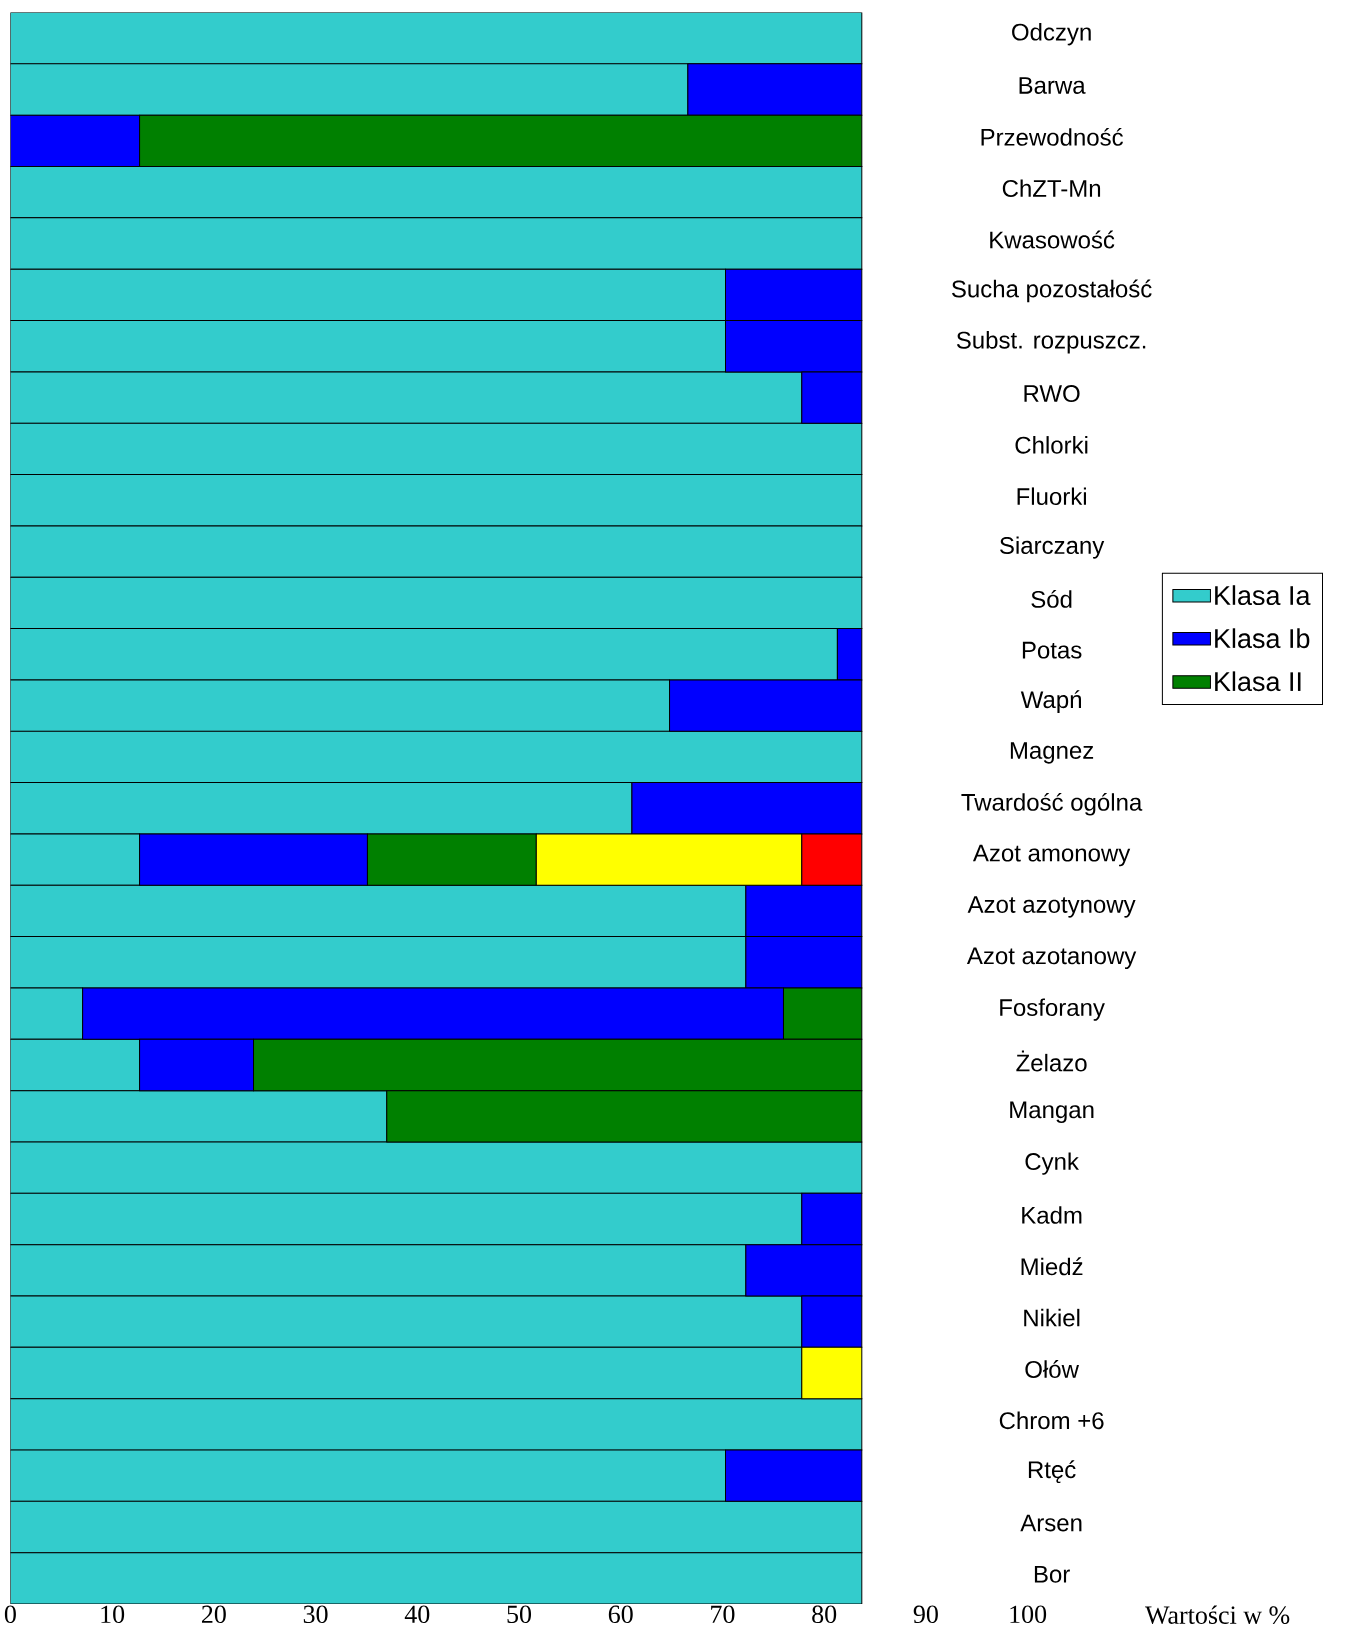  I want to click on y-tick-label: Nikiel, so click(1052, 1317).